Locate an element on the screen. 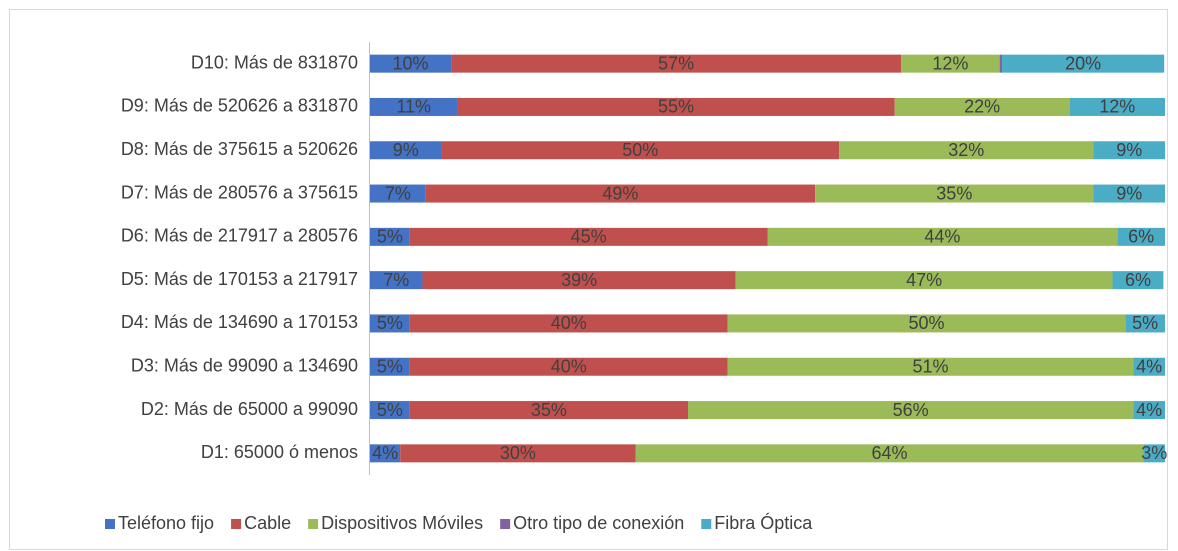  value-label: 64% is located at coordinates (890, 453).